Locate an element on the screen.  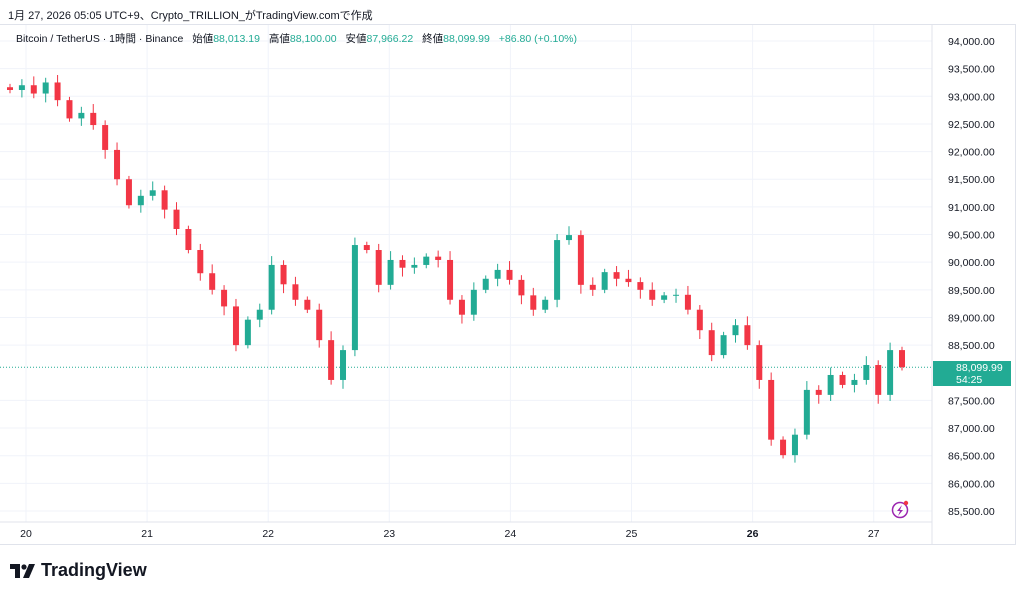
date-tick: 21 is located at coordinates (147, 534).